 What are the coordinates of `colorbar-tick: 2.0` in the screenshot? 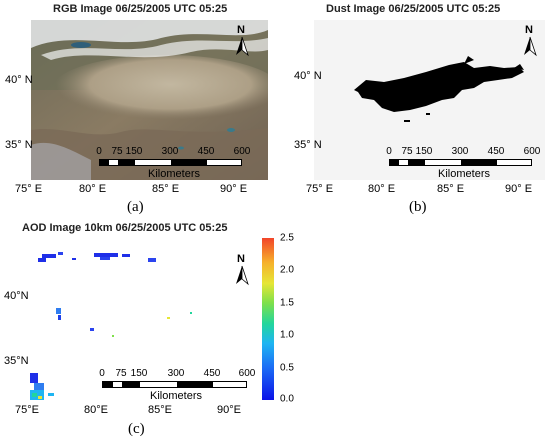 It's located at (287, 270).